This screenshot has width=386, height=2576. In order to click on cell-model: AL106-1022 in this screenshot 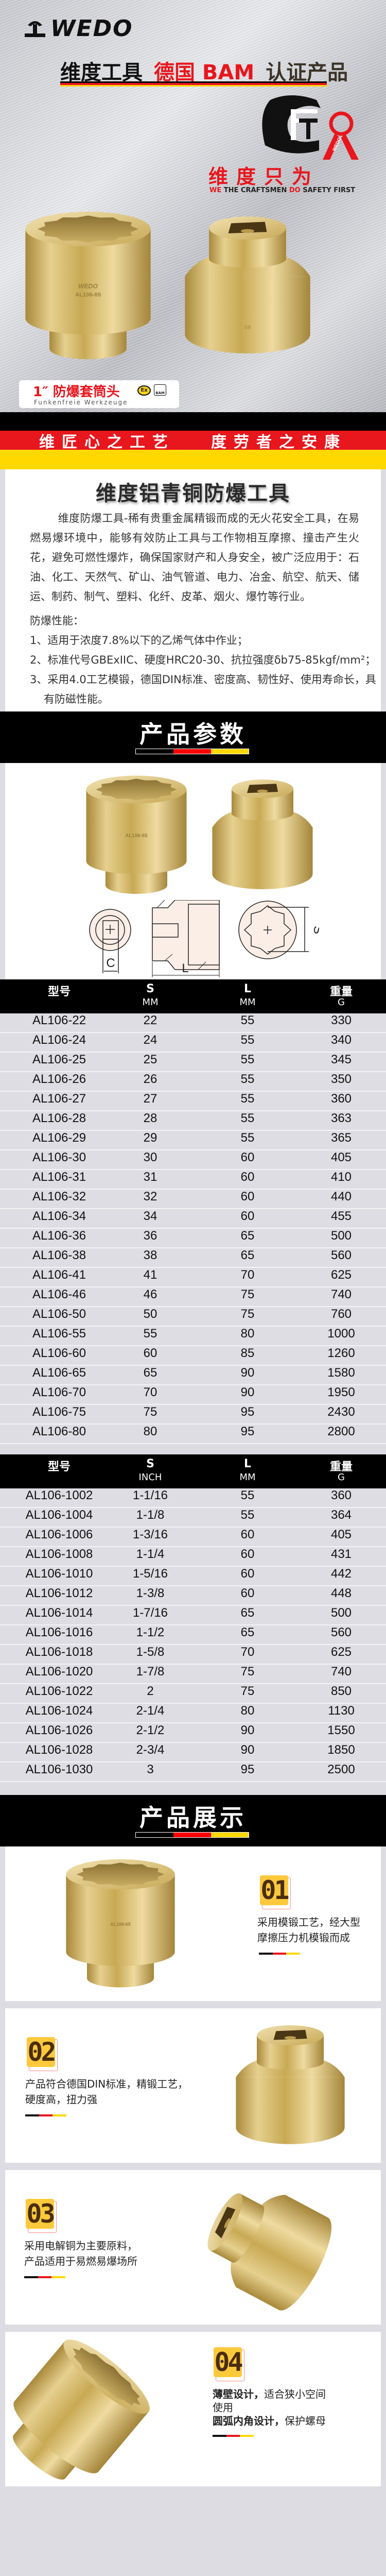, I will do `click(59, 1691)`.